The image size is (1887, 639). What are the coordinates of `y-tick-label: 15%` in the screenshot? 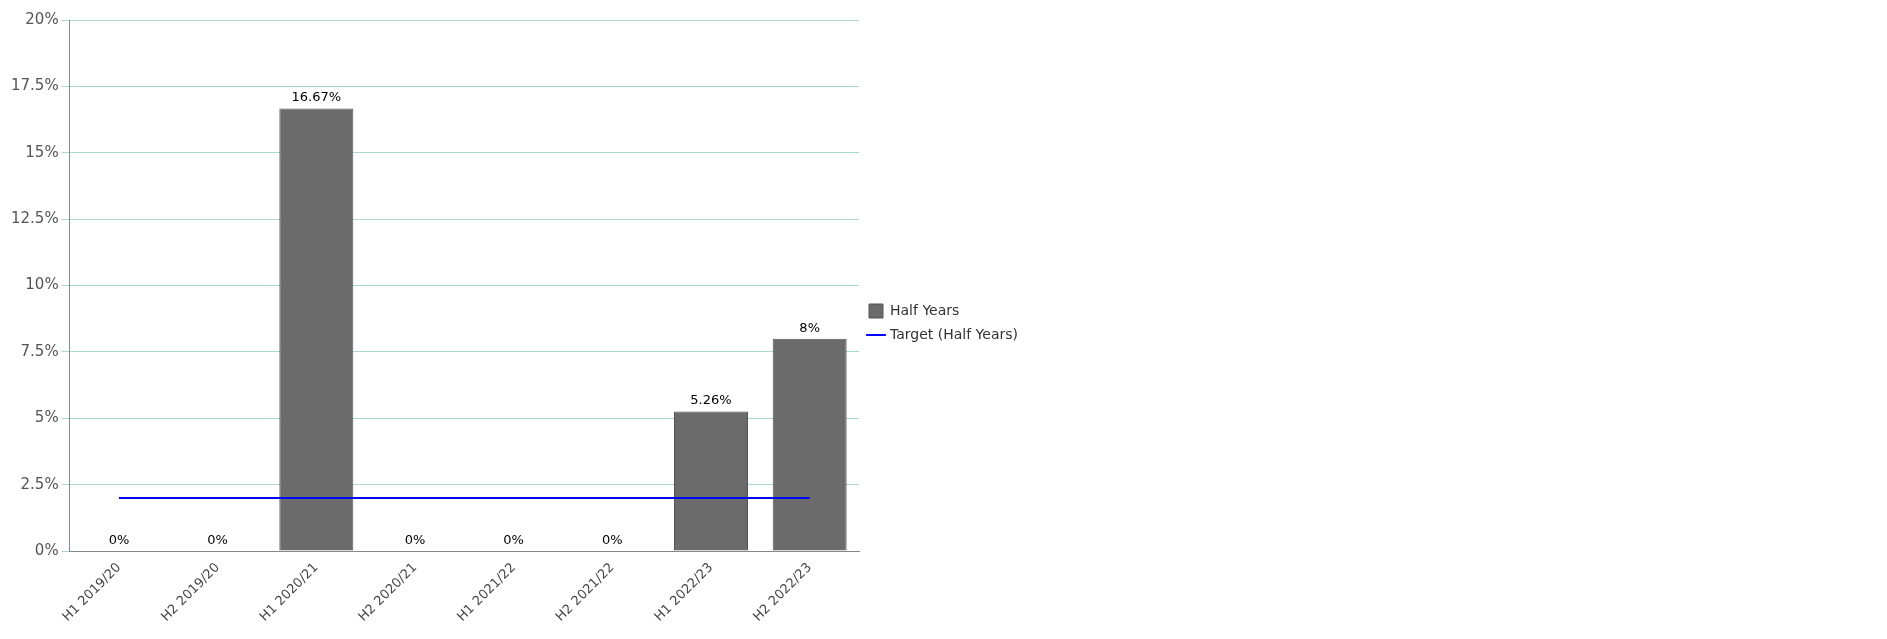 It's located at (42, 151).